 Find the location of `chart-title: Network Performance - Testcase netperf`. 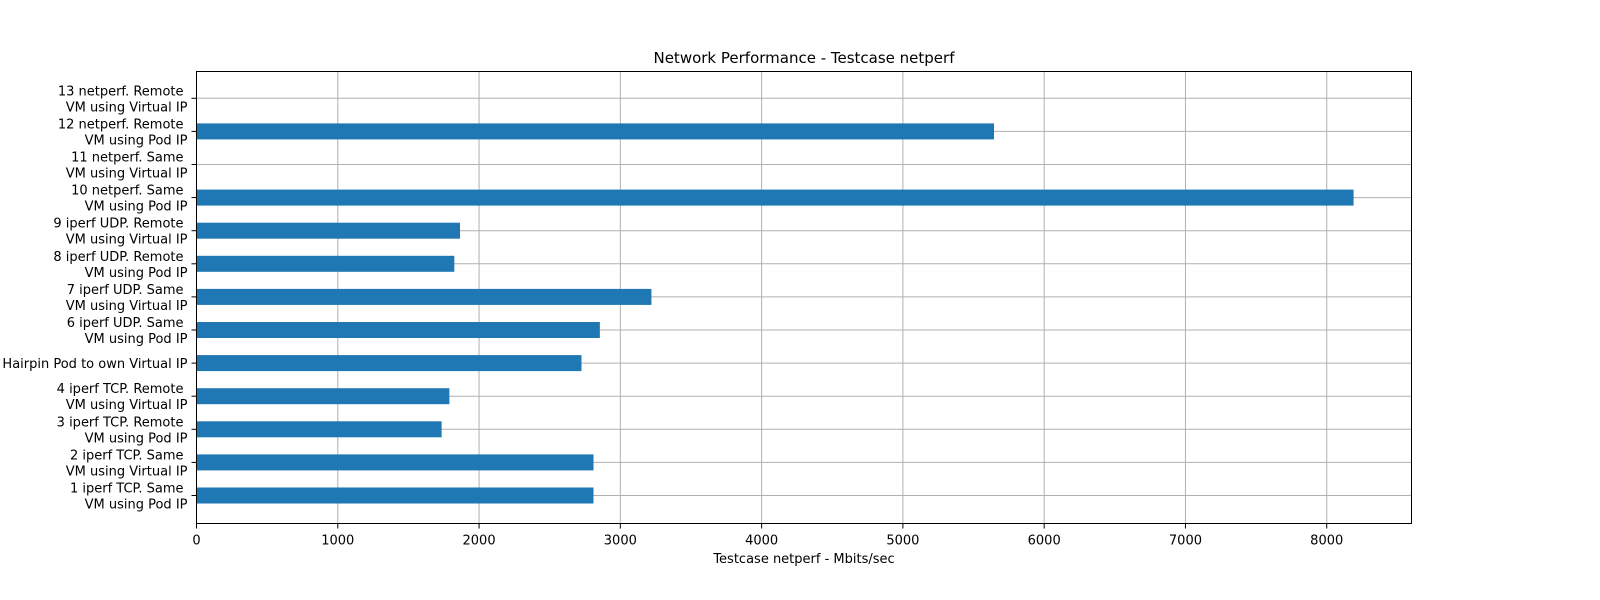

chart-title: Network Performance - Testcase netperf is located at coordinates (804, 58).